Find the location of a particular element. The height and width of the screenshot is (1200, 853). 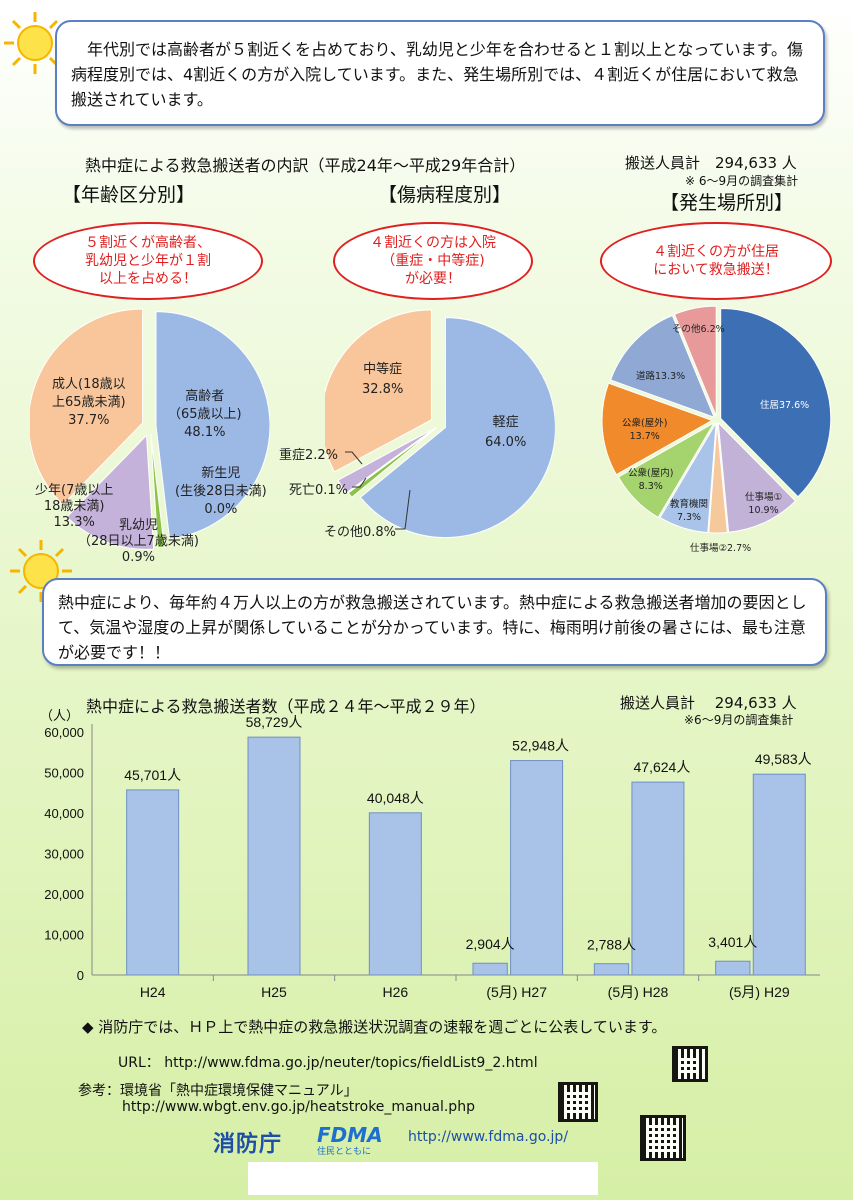

age-label-elderly: 高齢者 （65歳以上) 48.1% is located at coordinates (205, 414).